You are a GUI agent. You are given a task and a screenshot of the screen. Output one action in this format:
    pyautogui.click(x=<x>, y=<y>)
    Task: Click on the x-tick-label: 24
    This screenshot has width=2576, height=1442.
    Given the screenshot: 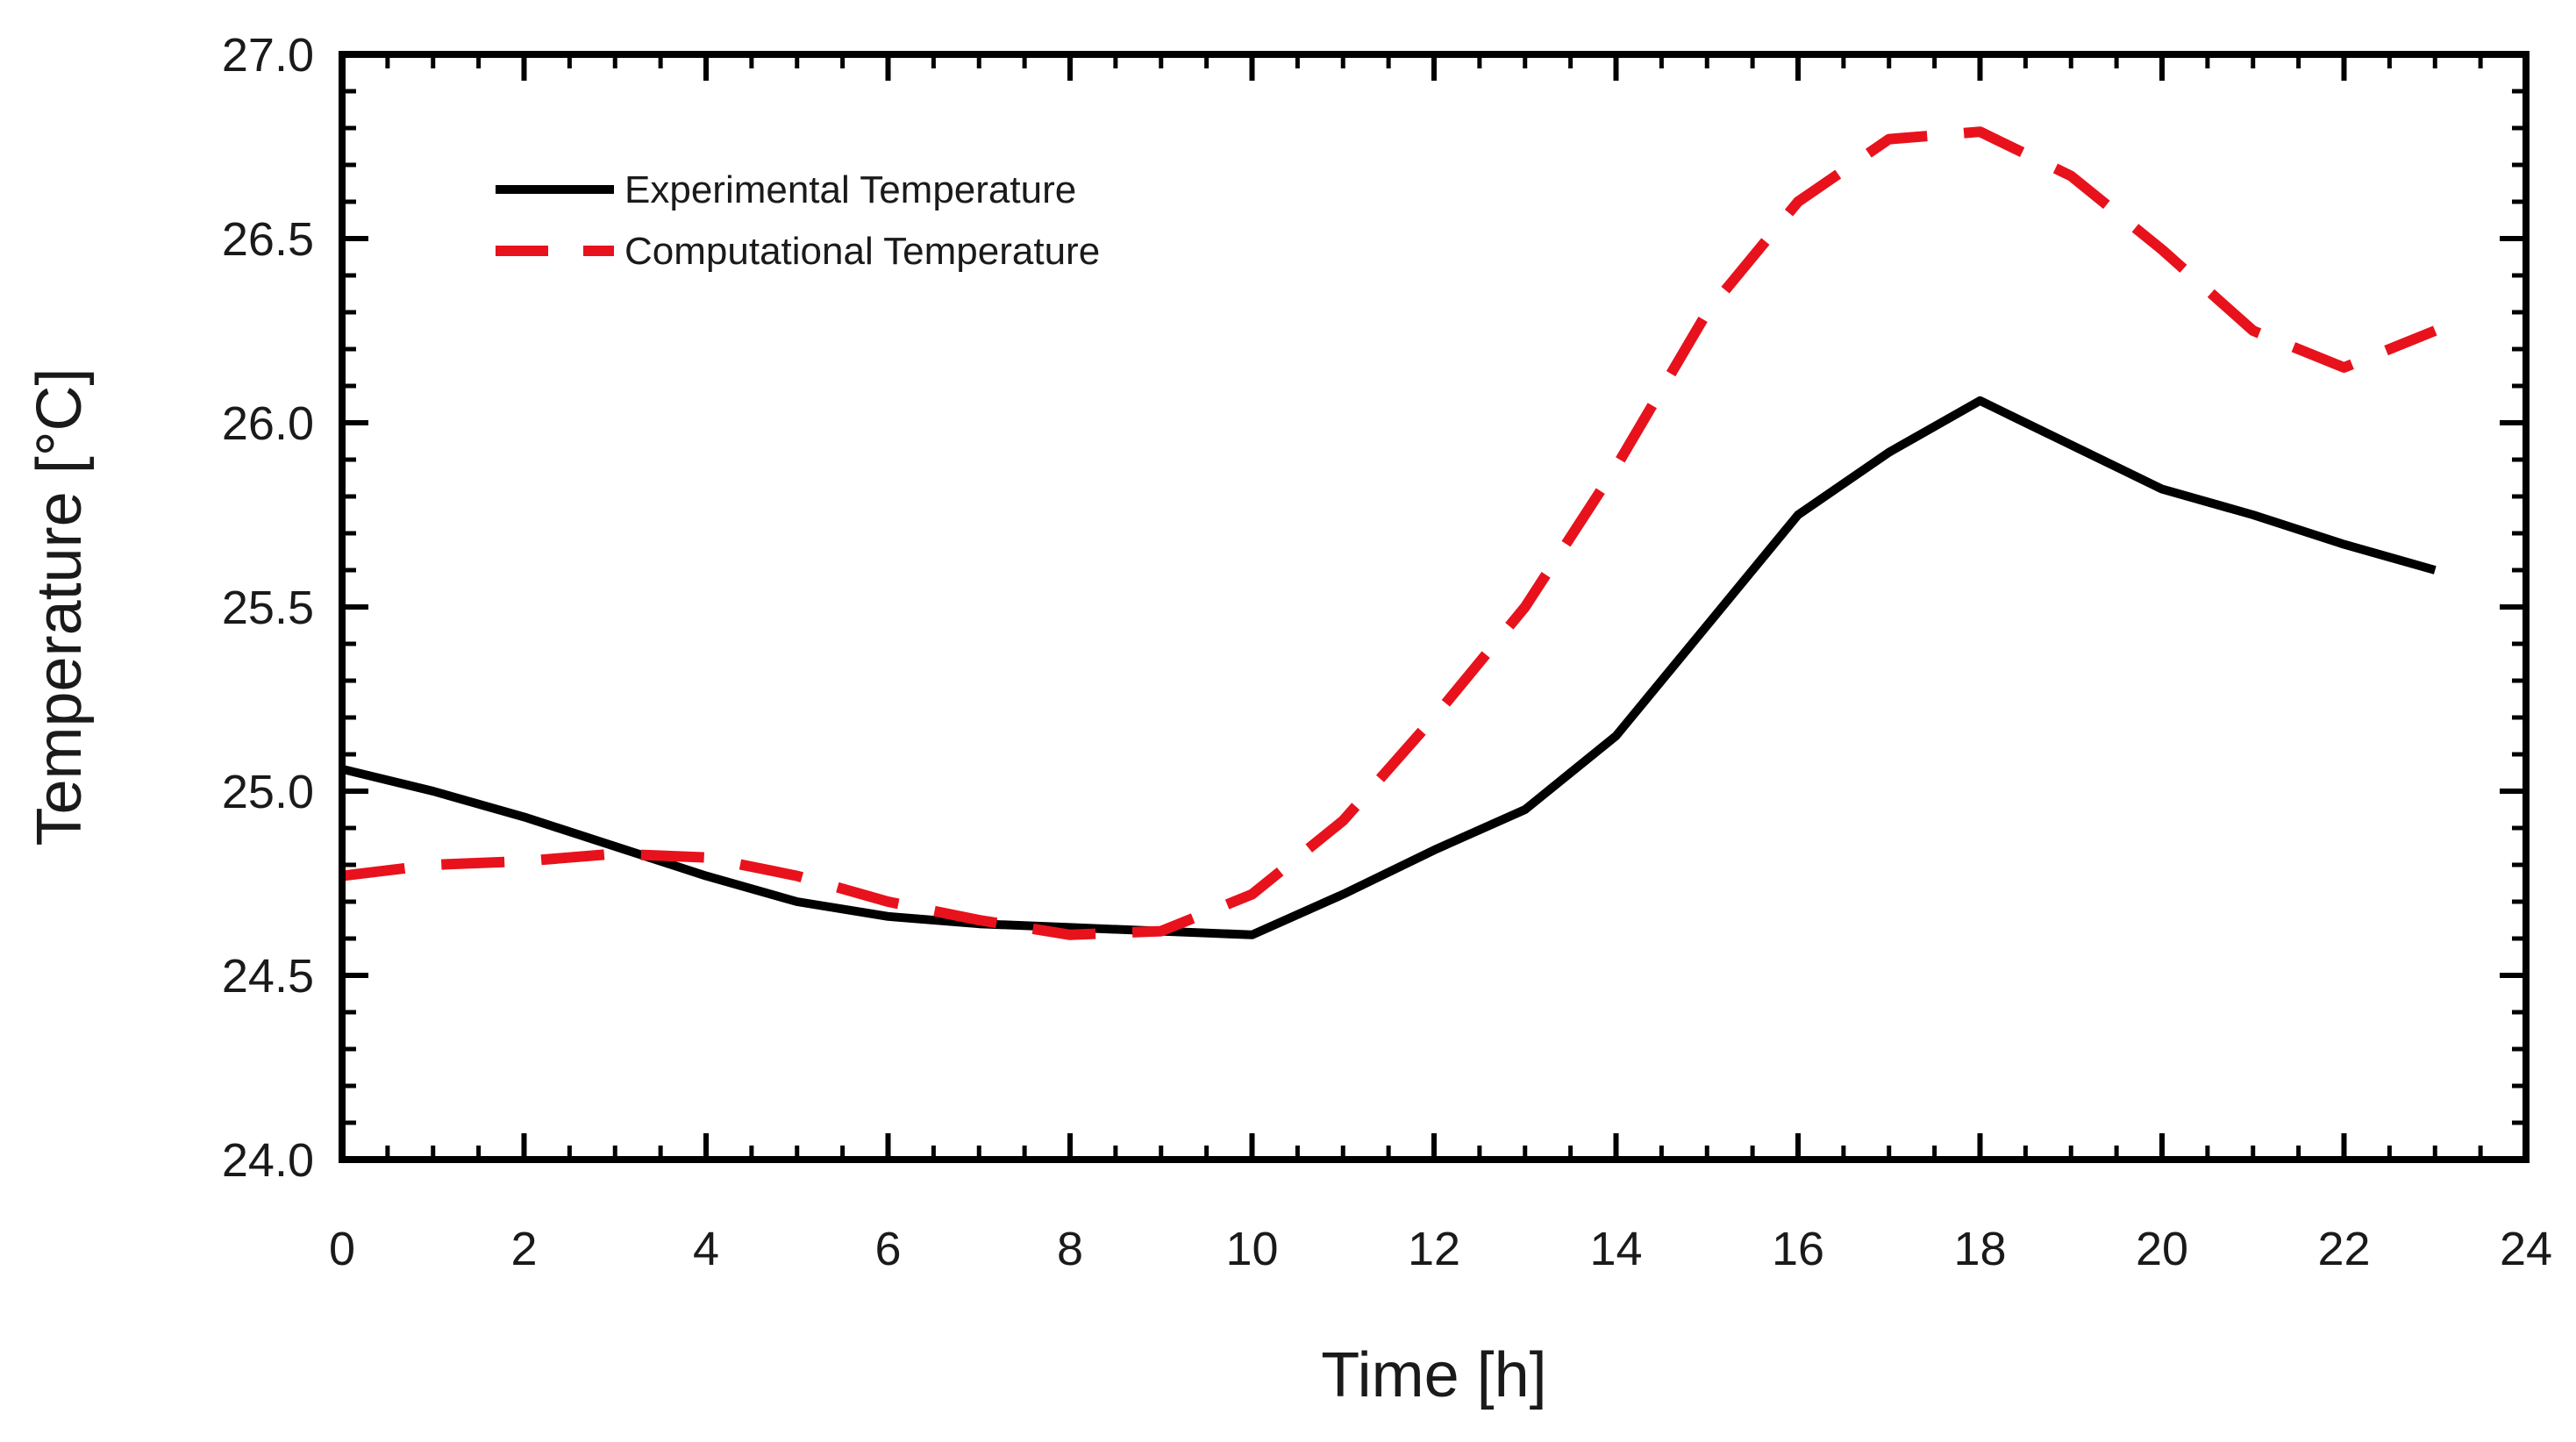 What is the action you would take?
    pyautogui.click(x=2526, y=1249)
    